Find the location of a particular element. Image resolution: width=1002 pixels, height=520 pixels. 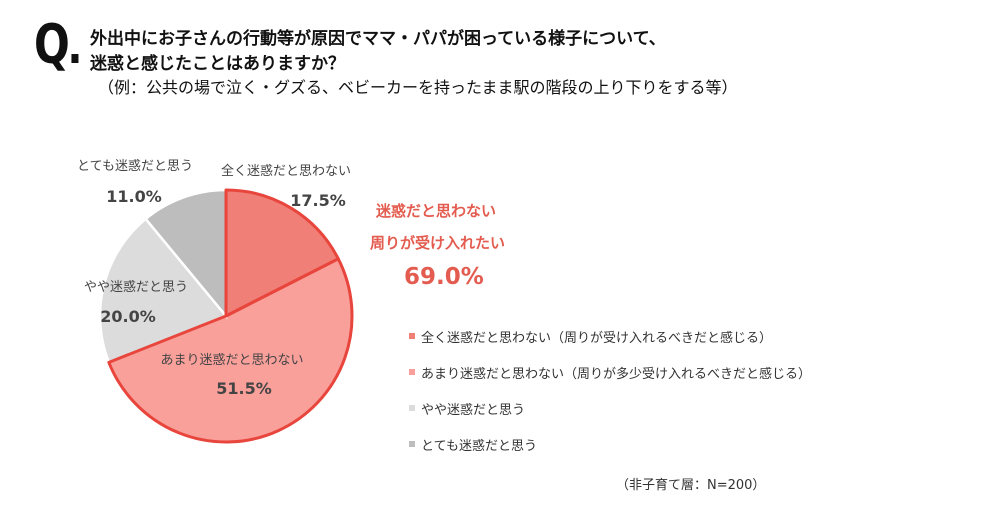

slice-value-label: 20.0% is located at coordinates (128, 316).